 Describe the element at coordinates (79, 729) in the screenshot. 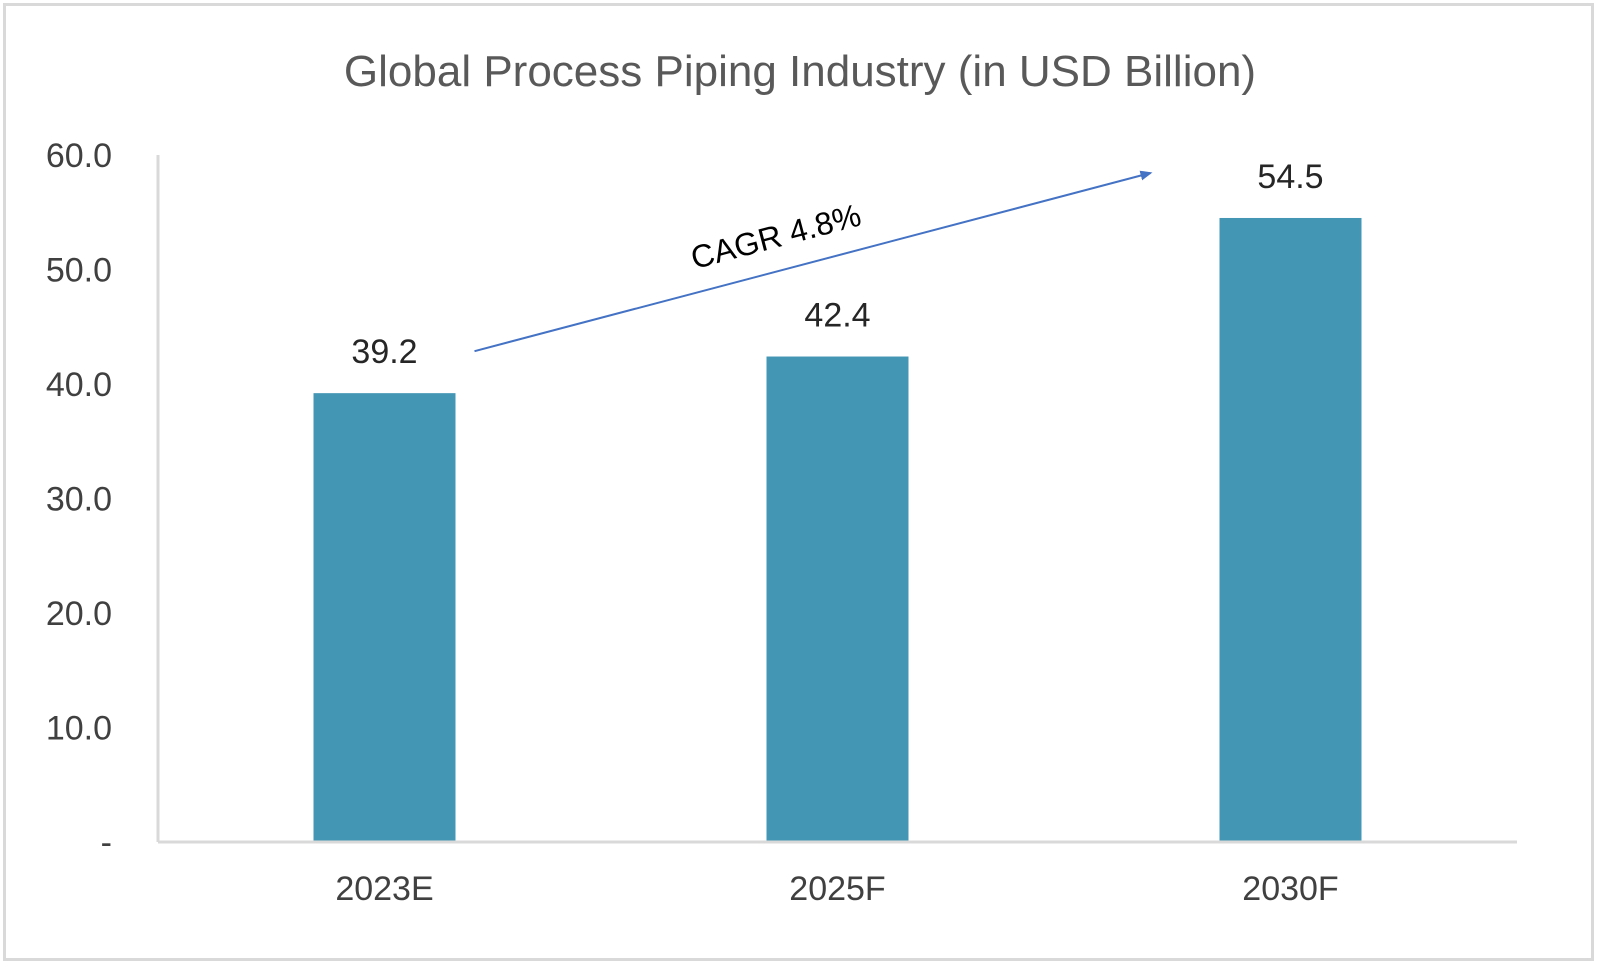

I see `y-tick-label: 10.0` at that location.